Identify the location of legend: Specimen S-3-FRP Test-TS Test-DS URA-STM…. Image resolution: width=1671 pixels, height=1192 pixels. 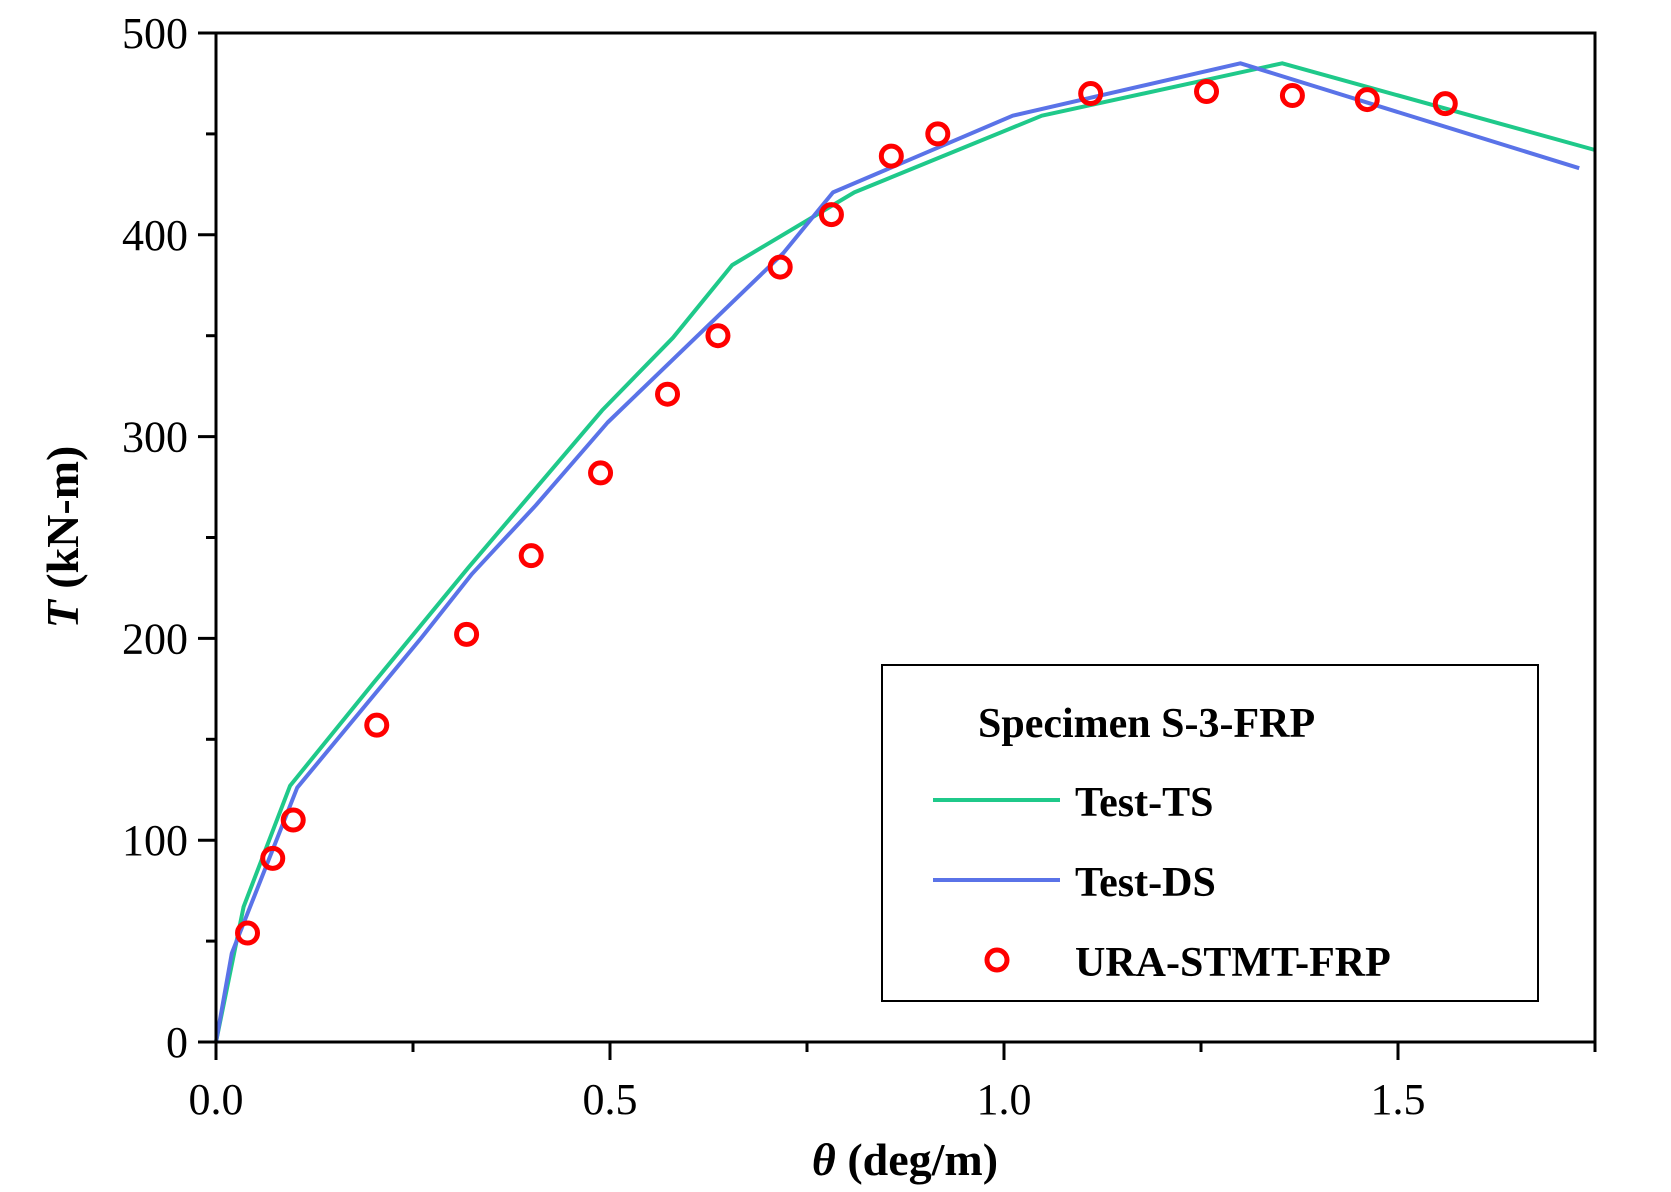
(1210, 833).